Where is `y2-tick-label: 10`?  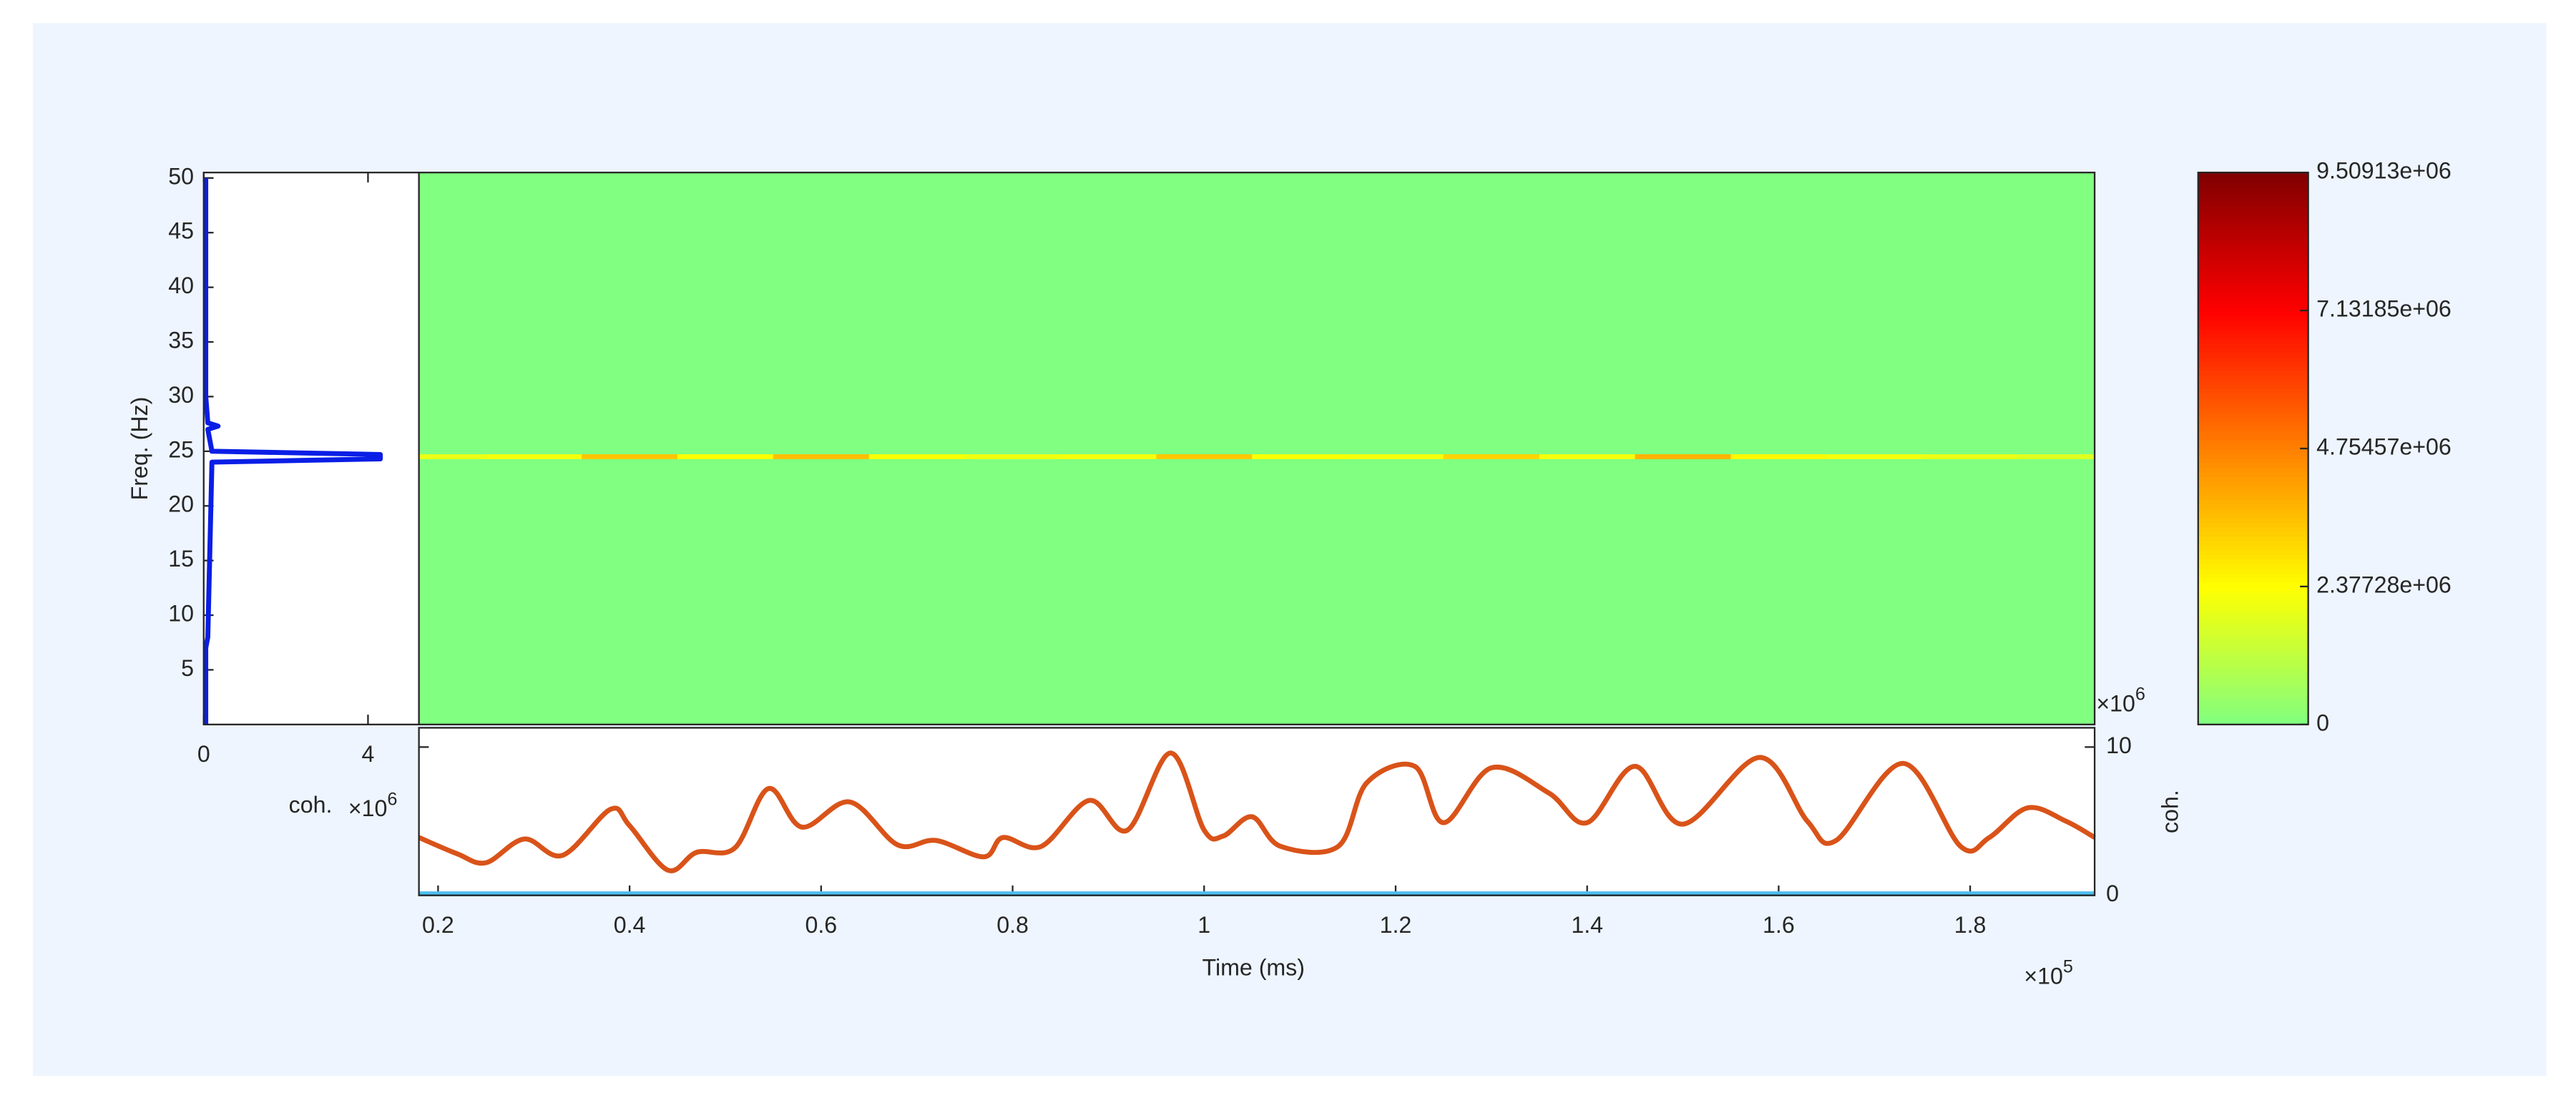 y2-tick-label: 10 is located at coordinates (2119, 745).